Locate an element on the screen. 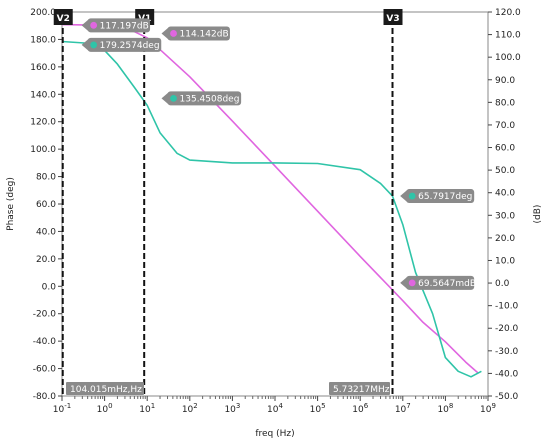  cursor-label-v2: V2 is located at coordinates (63, 19).